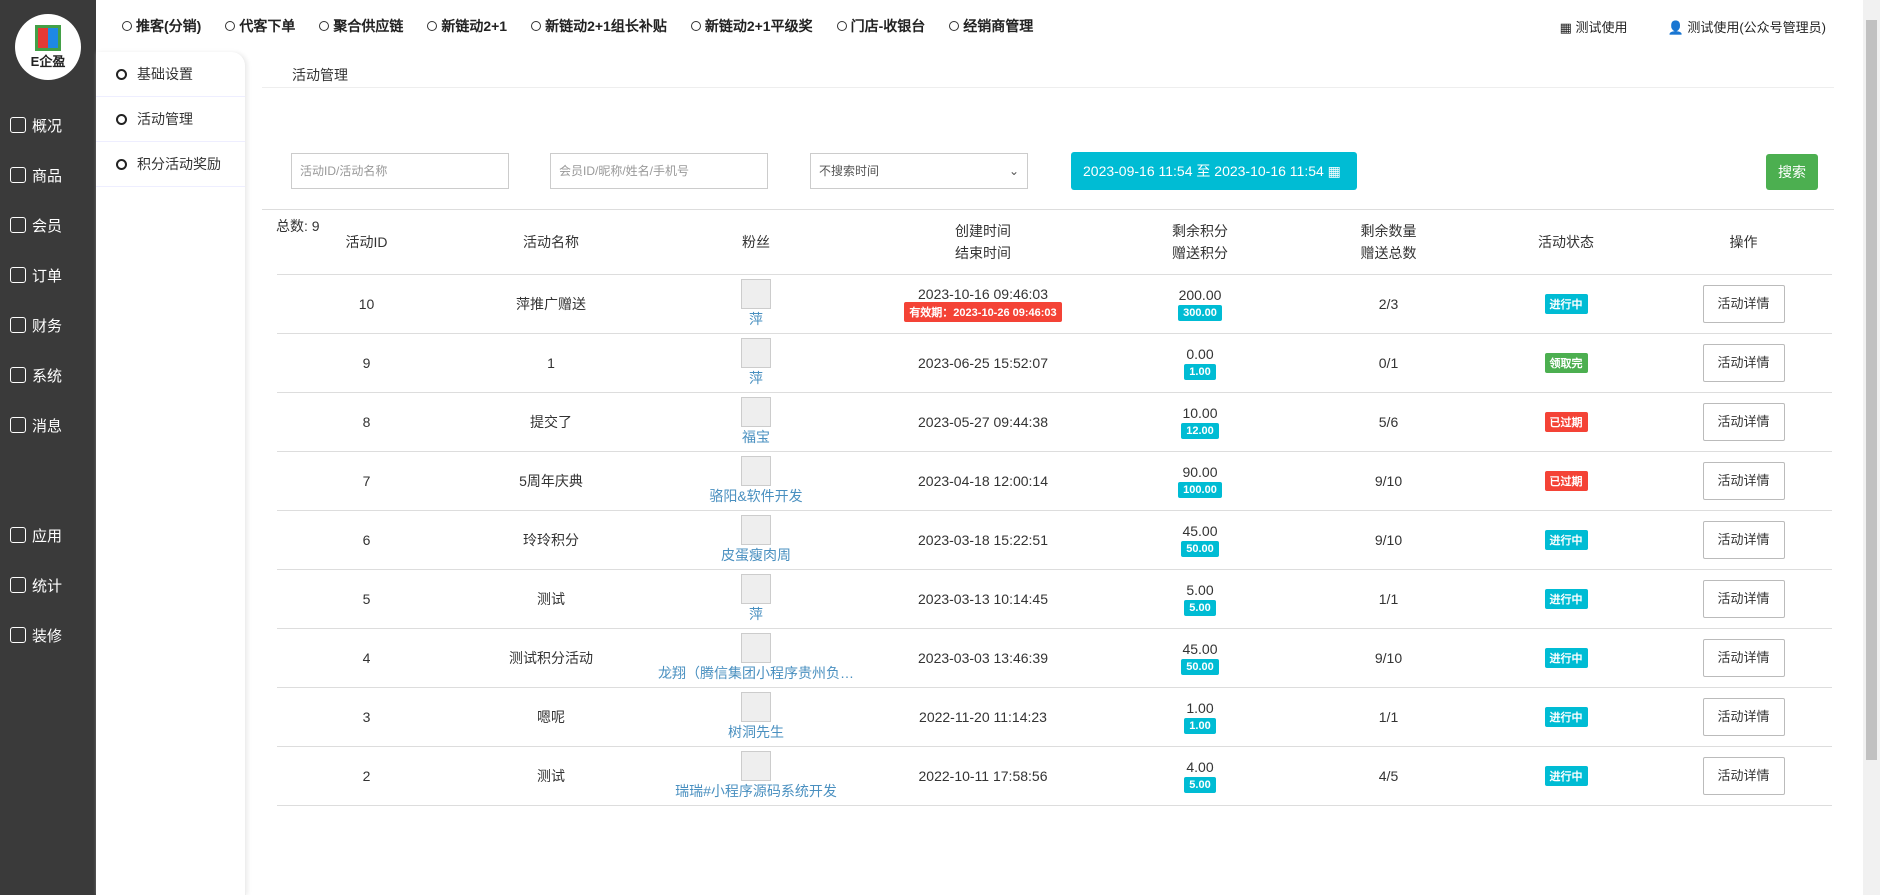  Describe the element at coordinates (1388, 304) in the screenshot. I see `quantity: 2/3` at that location.